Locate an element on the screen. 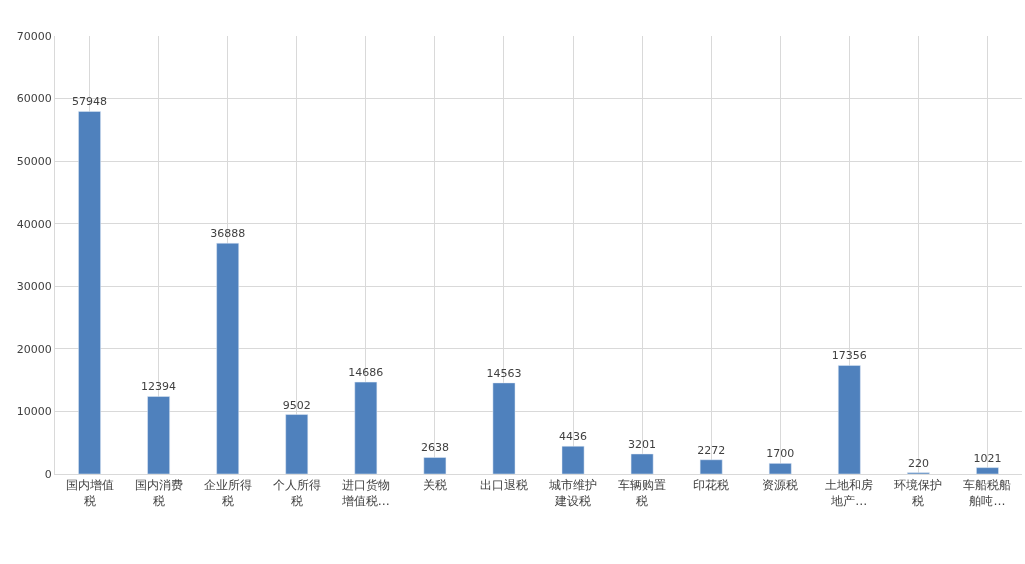 The width and height of the screenshot is (1025, 564). data-label: 36888 is located at coordinates (228, 234).